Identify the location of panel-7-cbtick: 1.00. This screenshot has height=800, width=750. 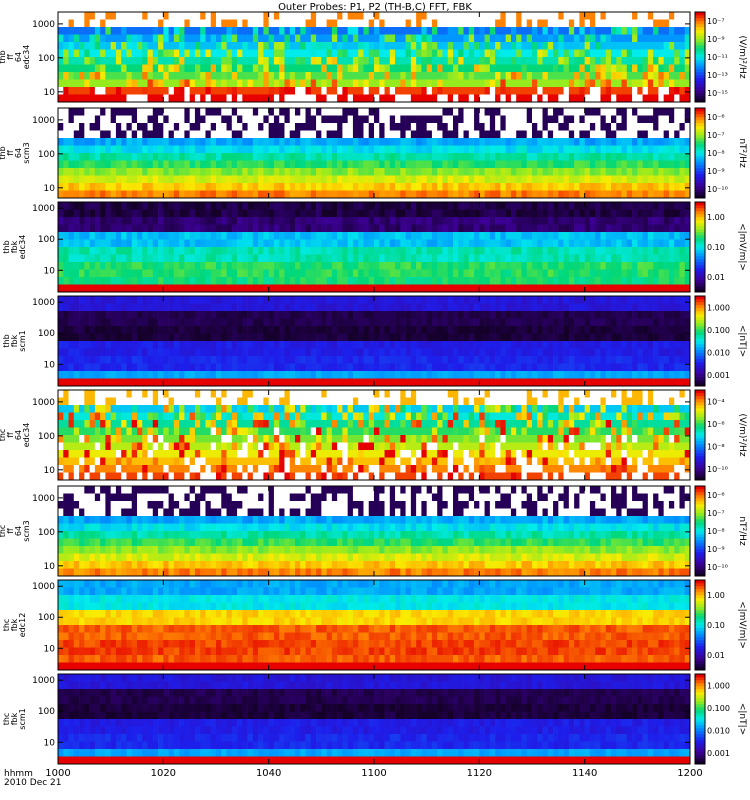
(716, 595).